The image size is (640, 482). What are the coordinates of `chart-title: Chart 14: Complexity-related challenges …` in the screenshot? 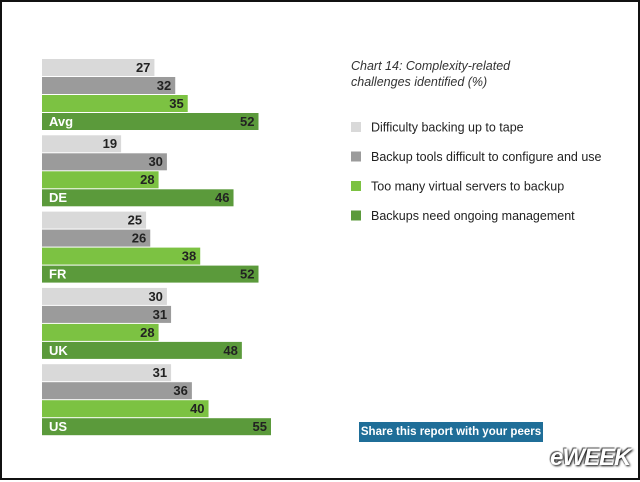 It's located at (431, 74).